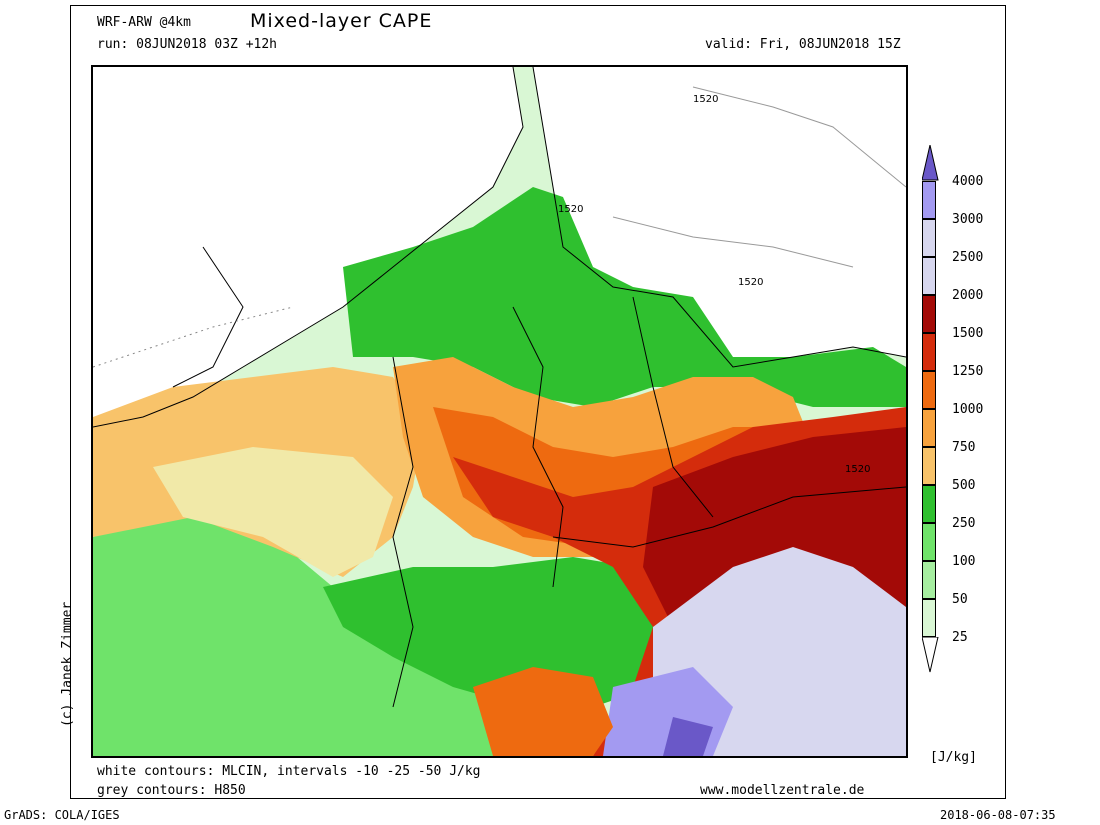 The height and width of the screenshot is (825, 1100). I want to click on h850-label-east: 1520, so click(750, 282).